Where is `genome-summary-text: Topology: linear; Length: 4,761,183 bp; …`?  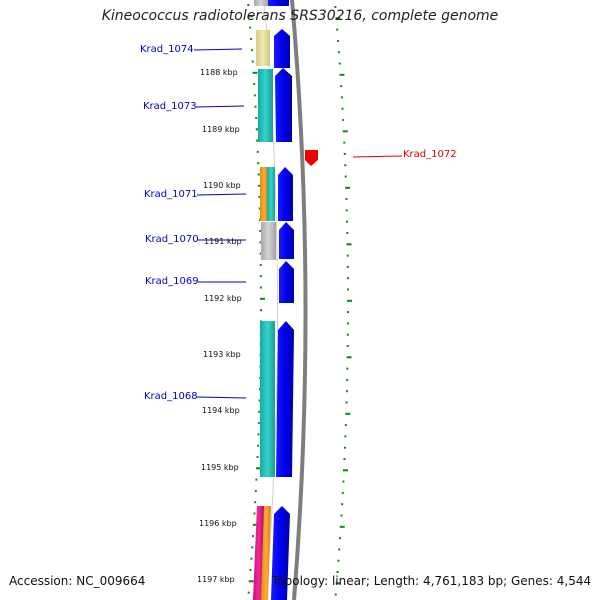 genome-summary-text: Topology: linear; Length: 4,761,183 bp; … is located at coordinates (432, 581).